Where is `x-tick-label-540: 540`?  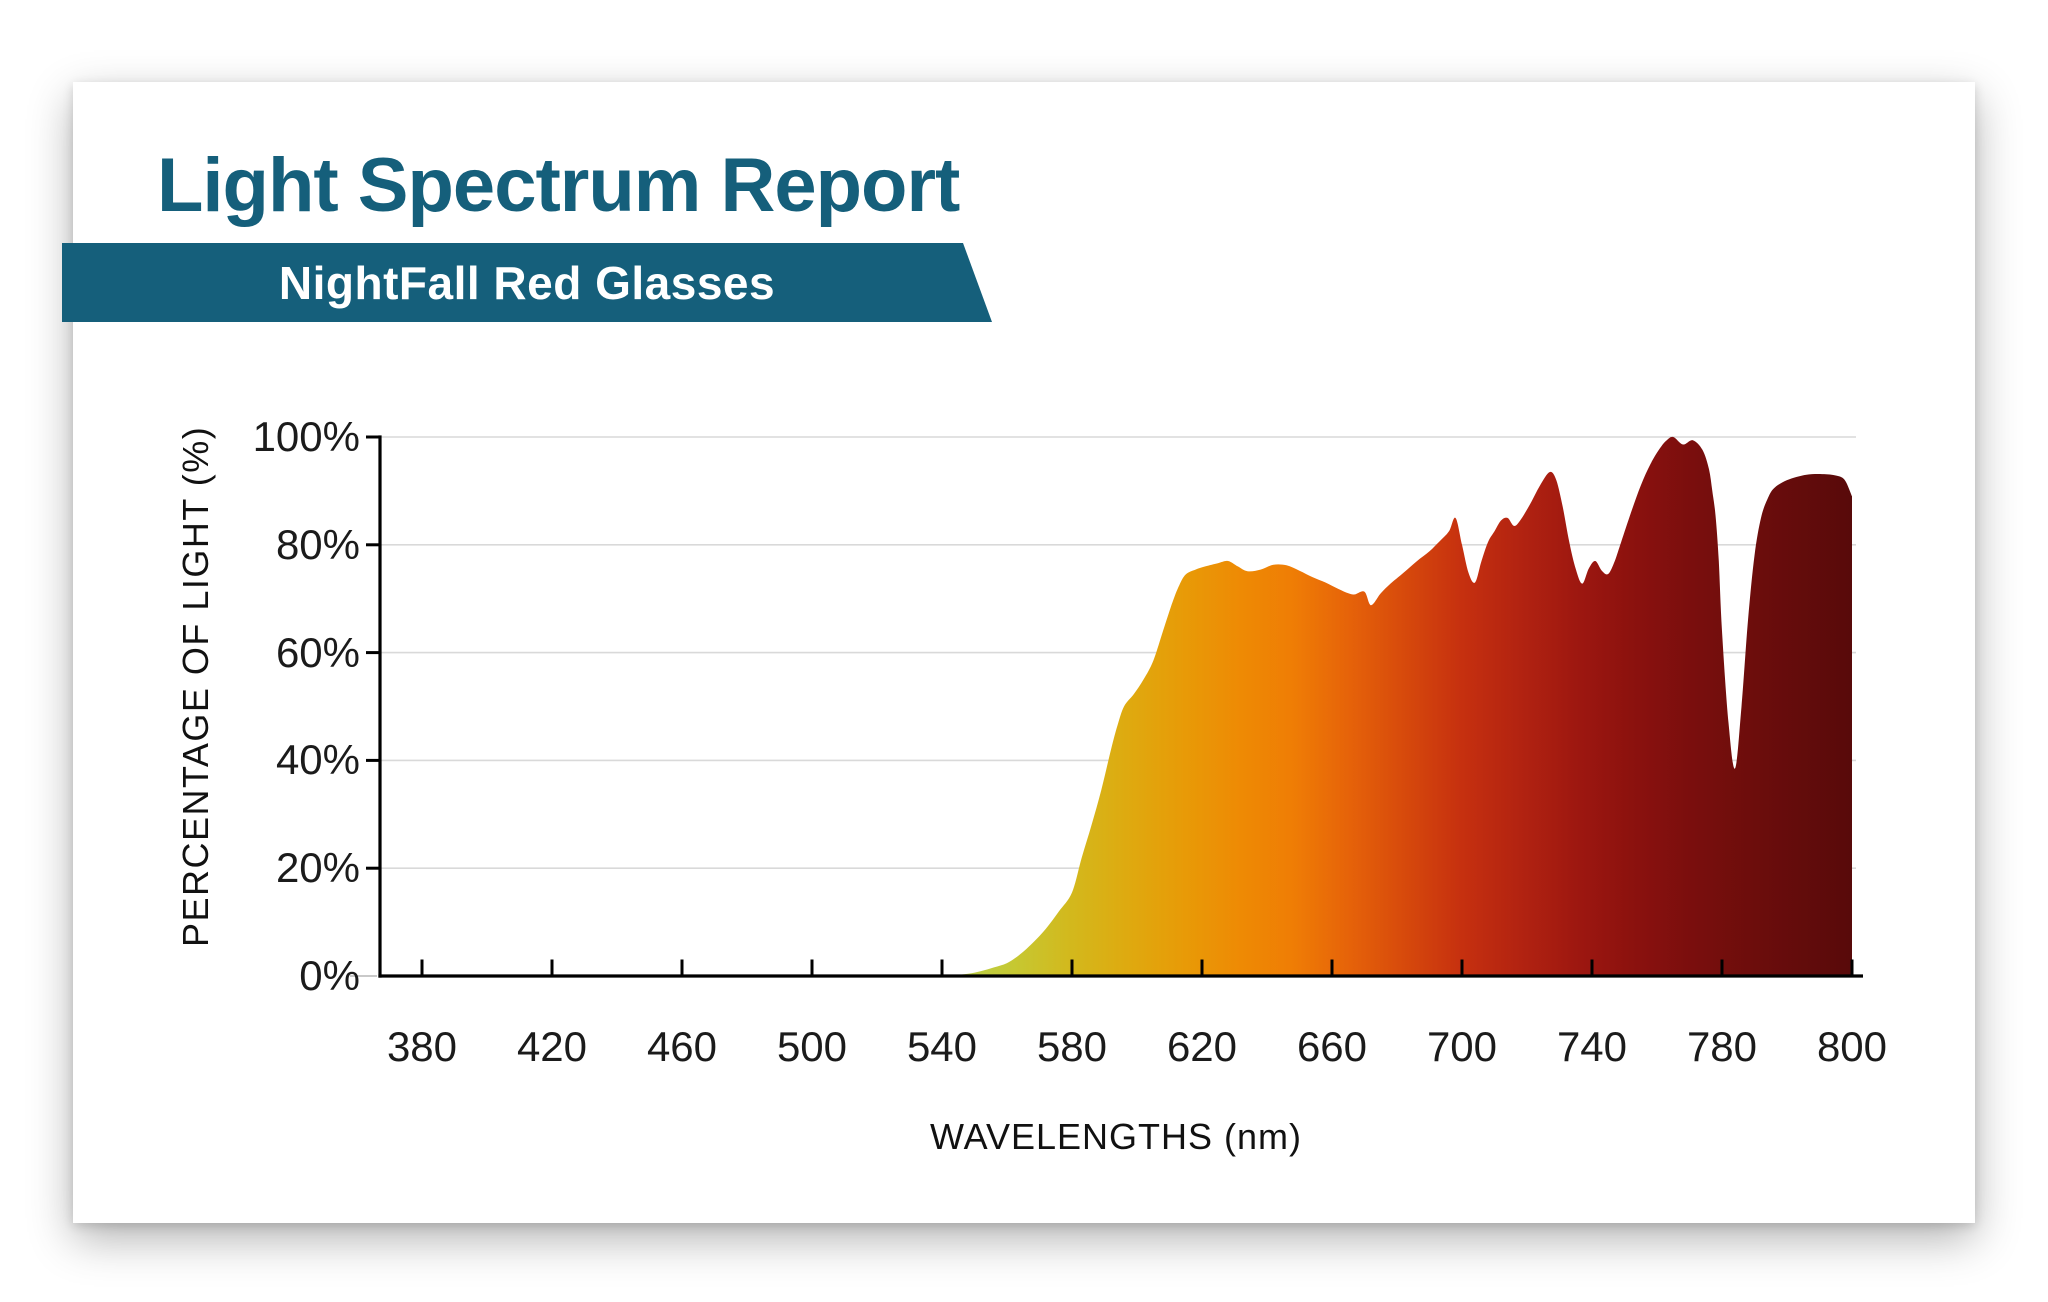 x-tick-label-540: 540 is located at coordinates (942, 1046).